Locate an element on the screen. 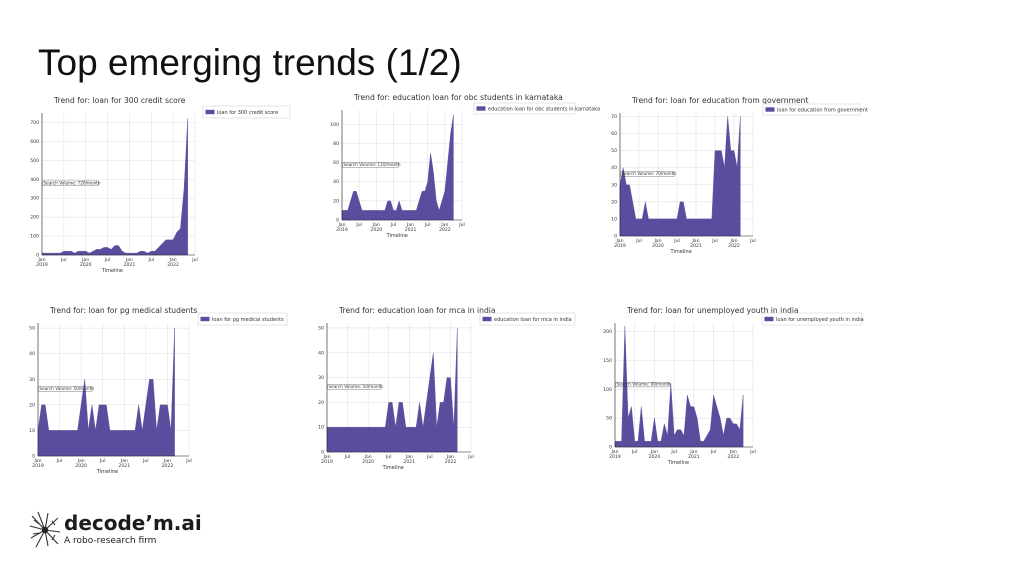  company-logo: decode’m.ai A robo-research firm is located at coordinates (115, 531).